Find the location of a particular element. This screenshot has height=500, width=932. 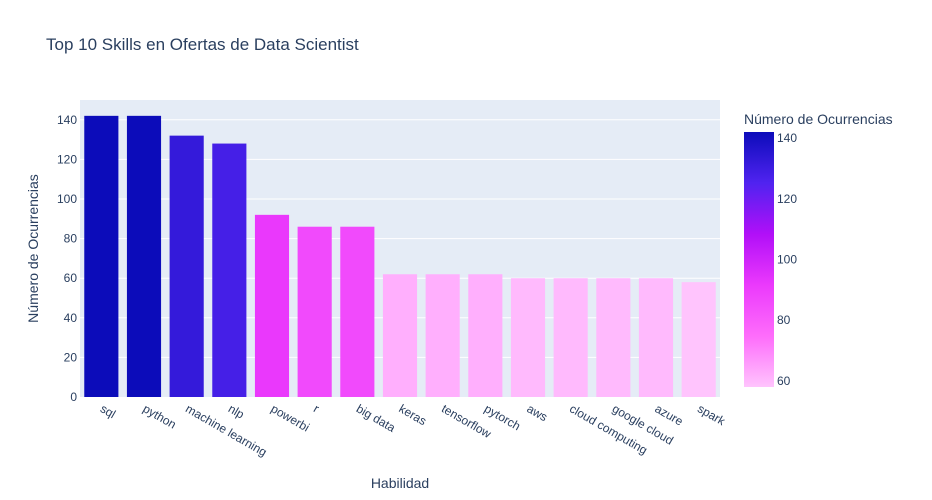

x-tick-label: r is located at coordinates (316, 408).